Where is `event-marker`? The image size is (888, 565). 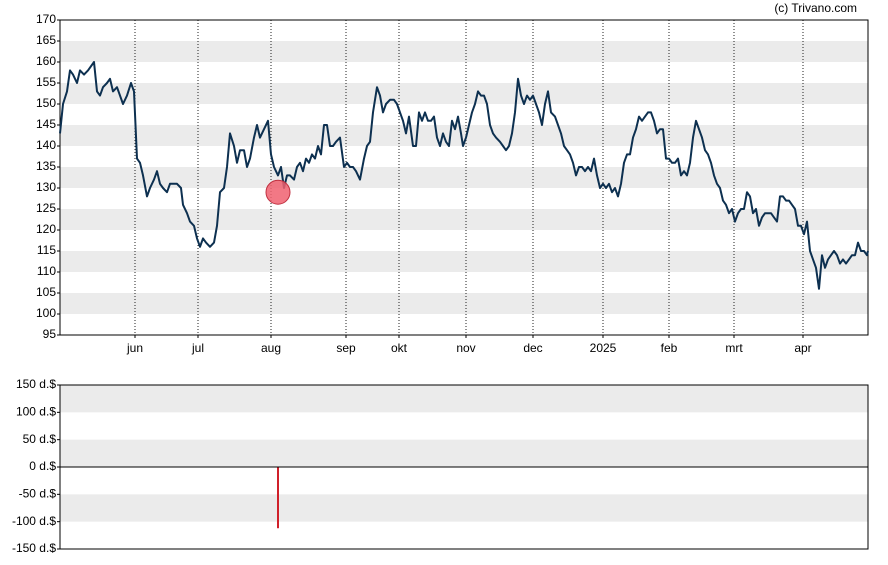
event-marker is located at coordinates (278, 192).